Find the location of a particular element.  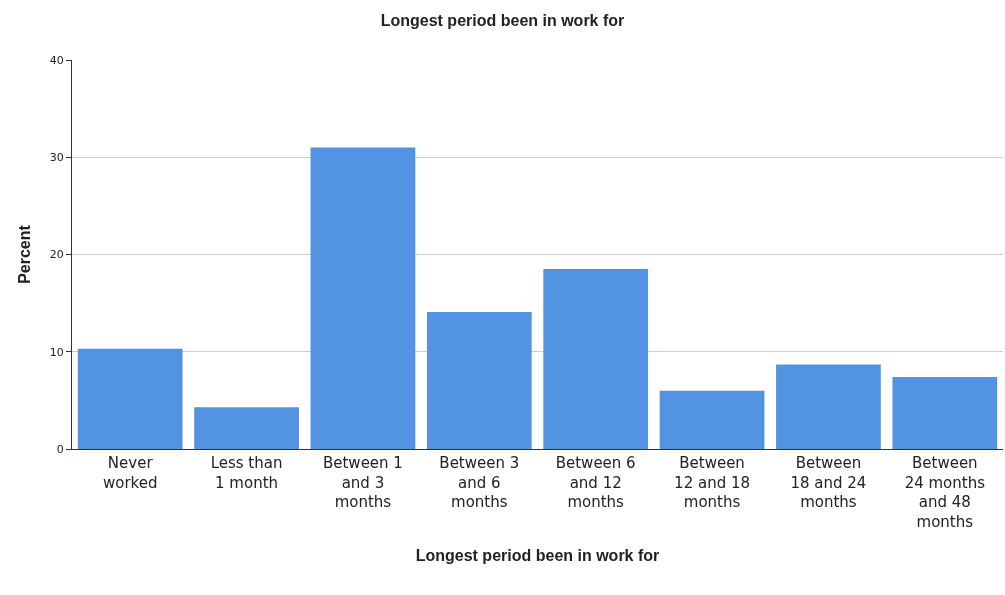

x-tick-label: Never worked is located at coordinates (130, 473).